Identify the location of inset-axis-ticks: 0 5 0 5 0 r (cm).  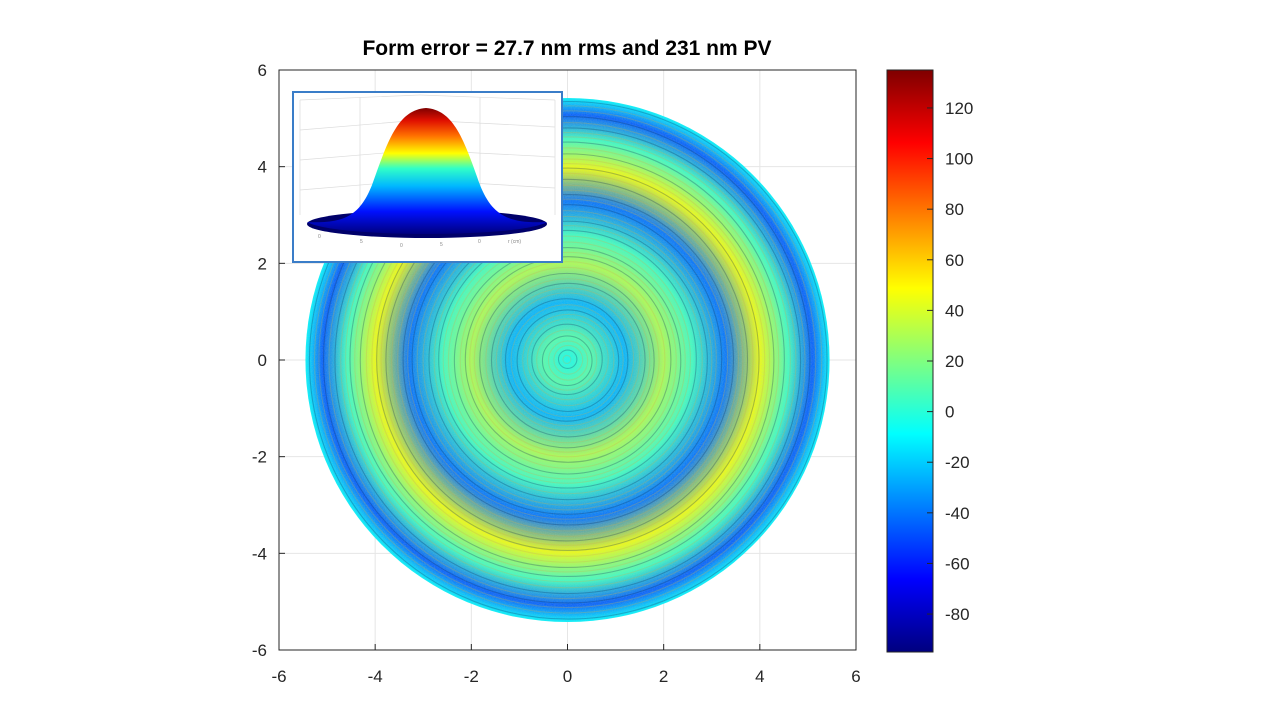
(419, 241).